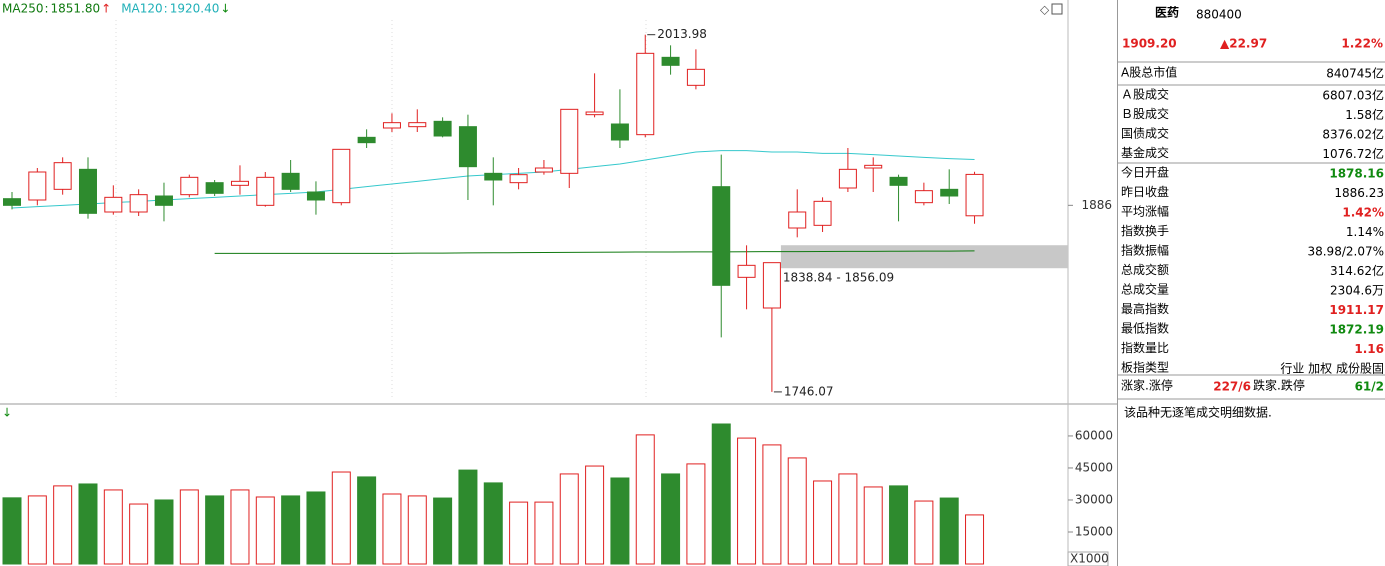  What do you see at coordinates (1145, 328) in the screenshot?
I see `row-label: 最低指数` at bounding box center [1145, 328].